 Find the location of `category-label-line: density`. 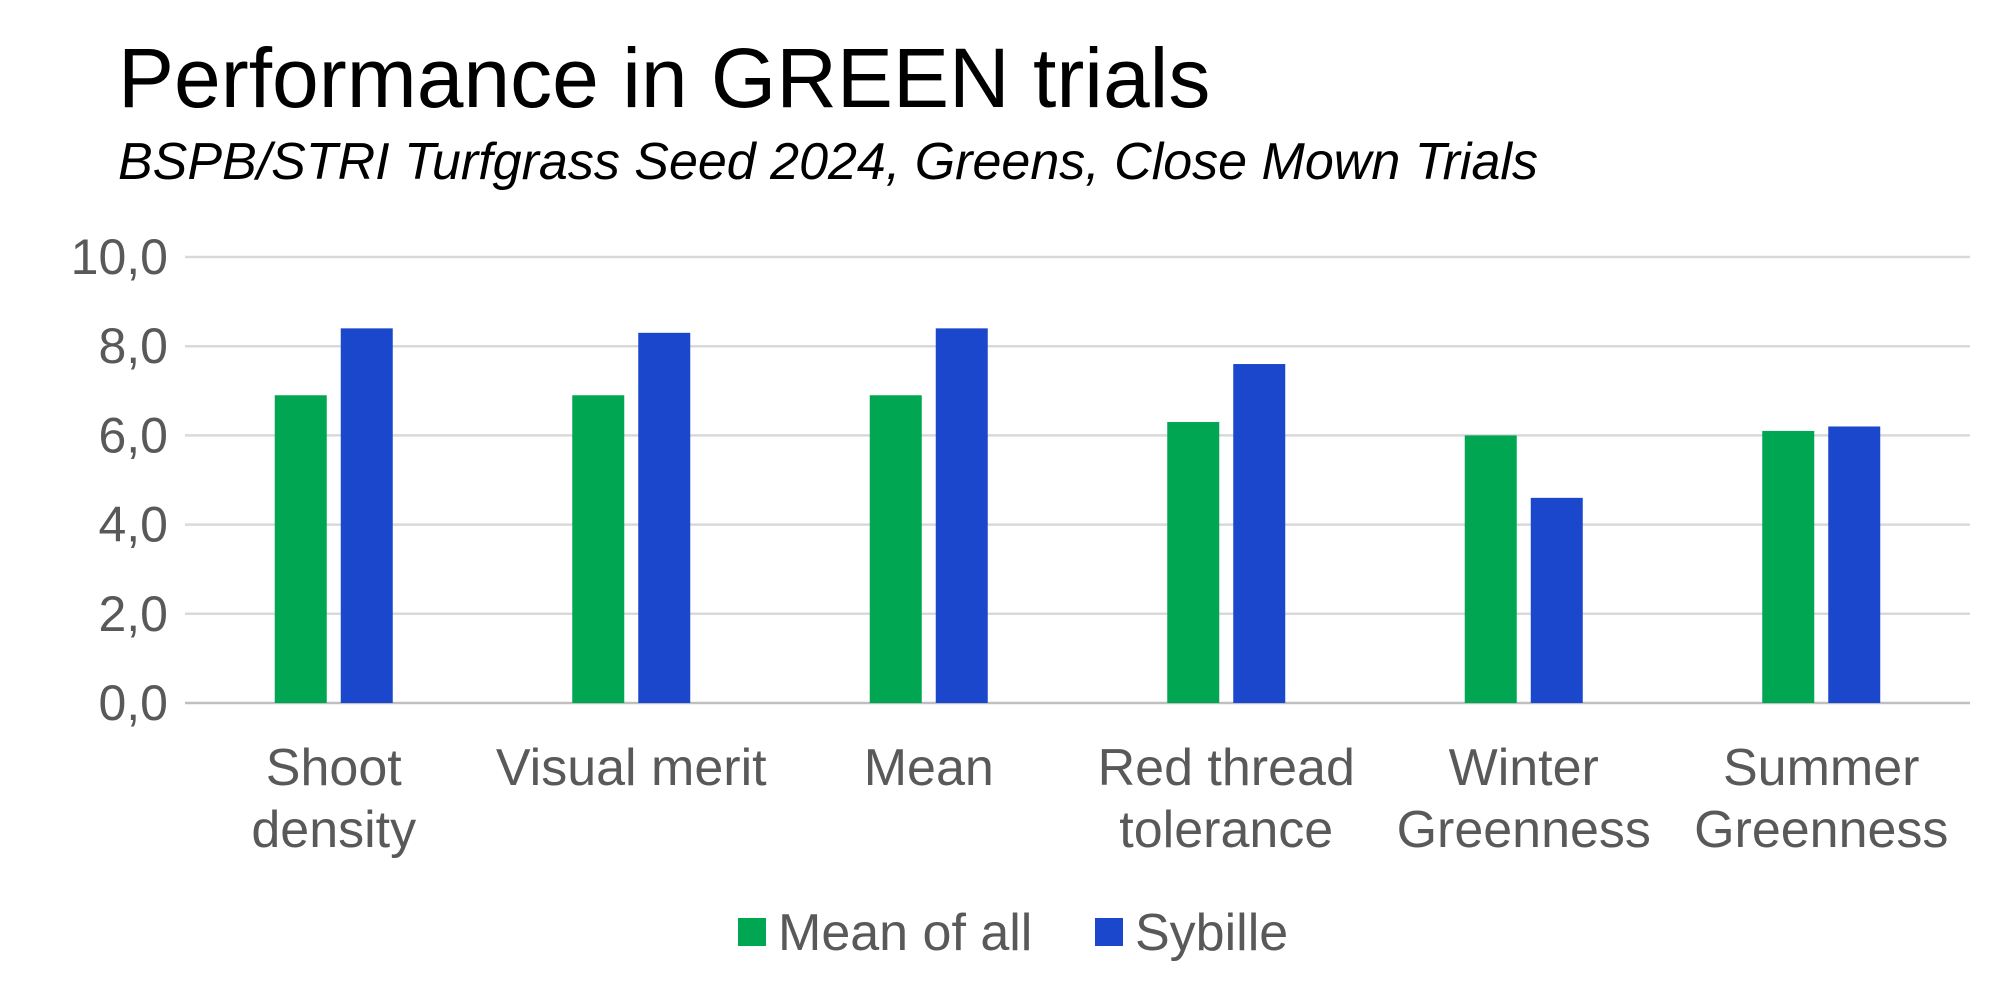

category-label-line: density is located at coordinates (333, 830).